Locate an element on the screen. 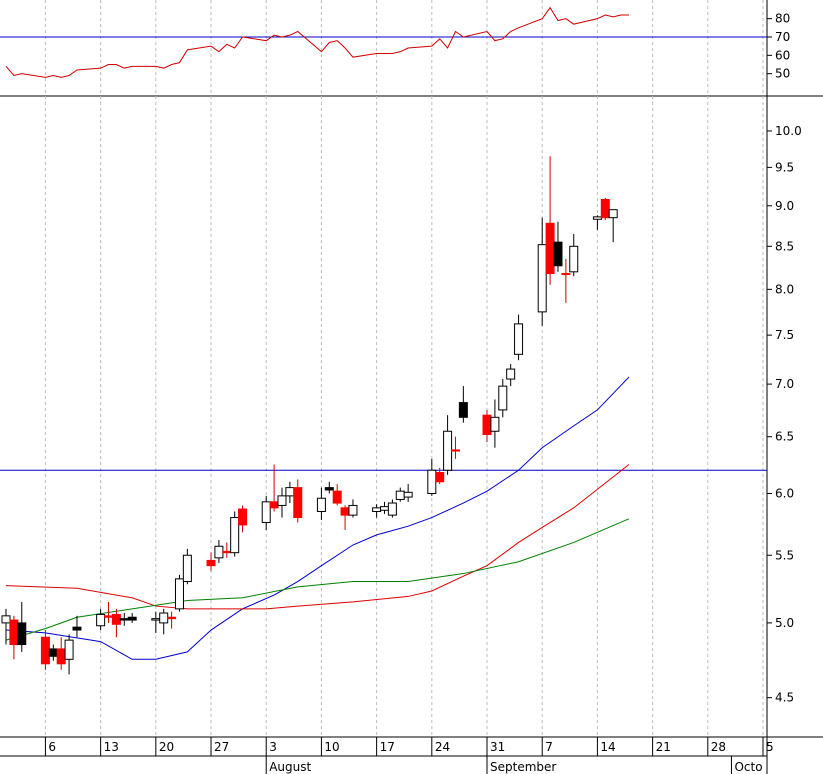  price-tick-label: 5.5 is located at coordinates (784, 555).